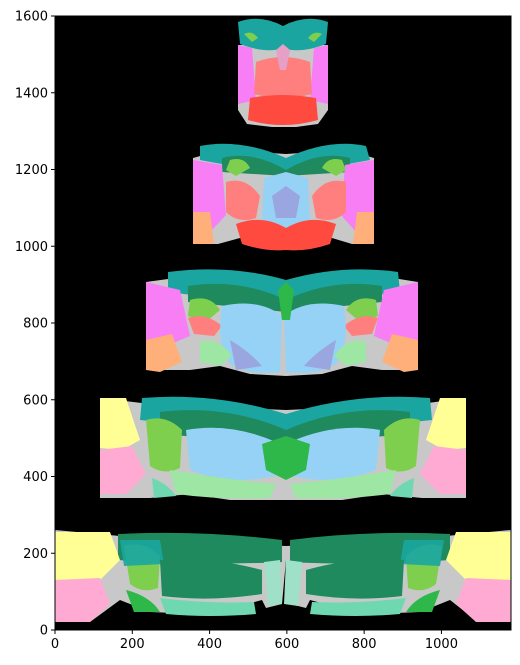 The width and height of the screenshot is (520, 665). Describe the element at coordinates (364, 644) in the screenshot. I see `x-tick-label: 800` at that location.